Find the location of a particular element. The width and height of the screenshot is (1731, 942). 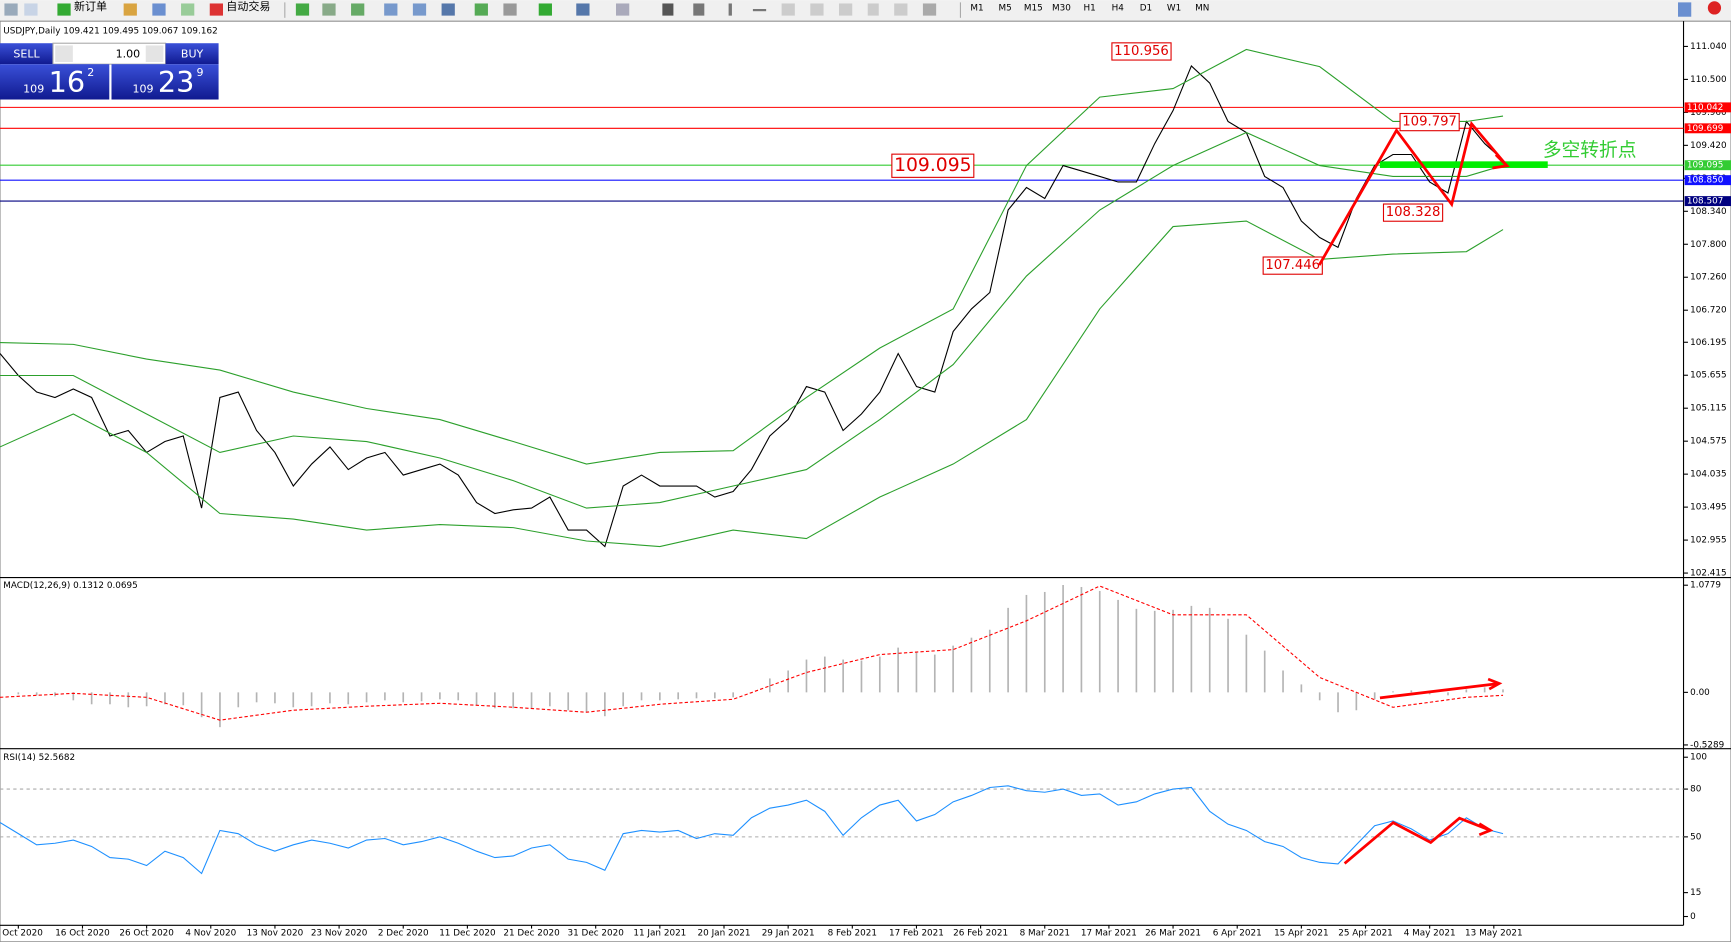

y-tick-label: 102.415 is located at coordinates (1708, 574).